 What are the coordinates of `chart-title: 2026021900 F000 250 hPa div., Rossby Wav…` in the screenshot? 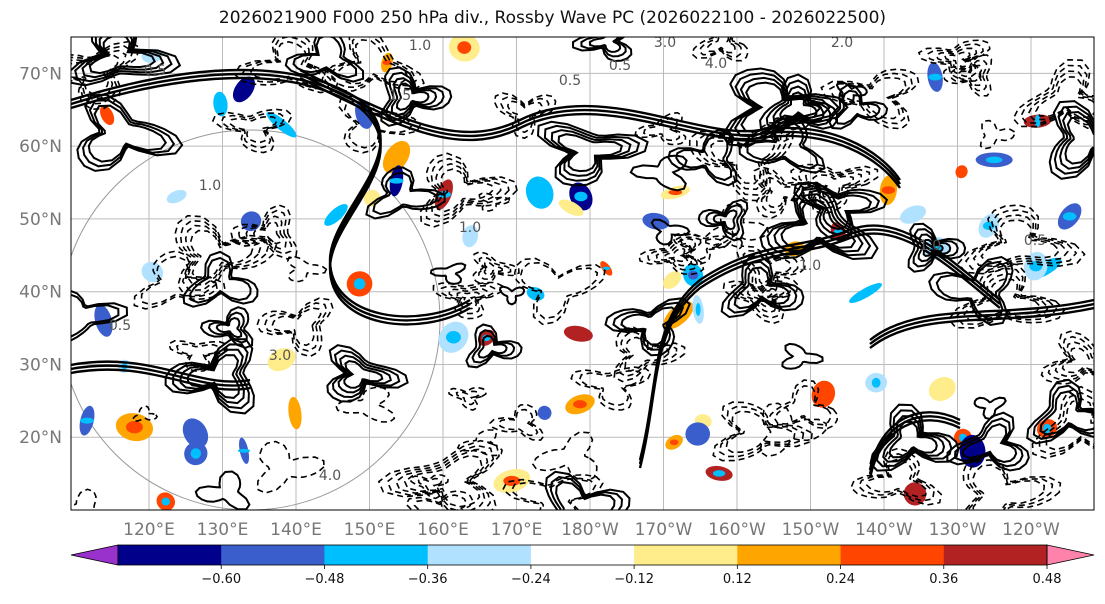 It's located at (552, 18).